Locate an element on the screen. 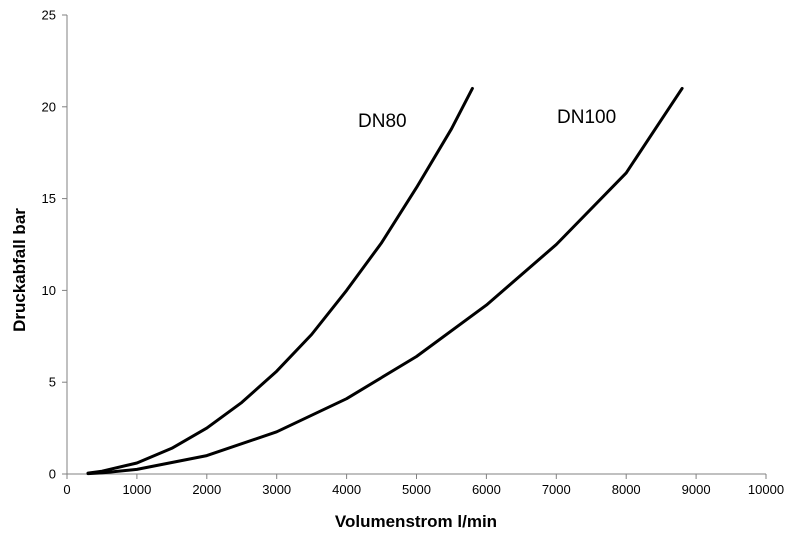  x-tick-label: 6000 is located at coordinates (486, 489).